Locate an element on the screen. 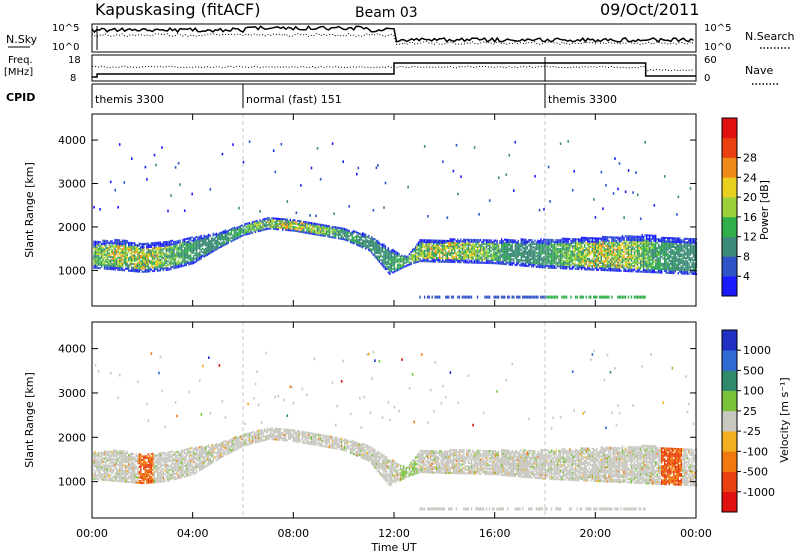 The image size is (800, 554). freq-panel is located at coordinates (394, 68).